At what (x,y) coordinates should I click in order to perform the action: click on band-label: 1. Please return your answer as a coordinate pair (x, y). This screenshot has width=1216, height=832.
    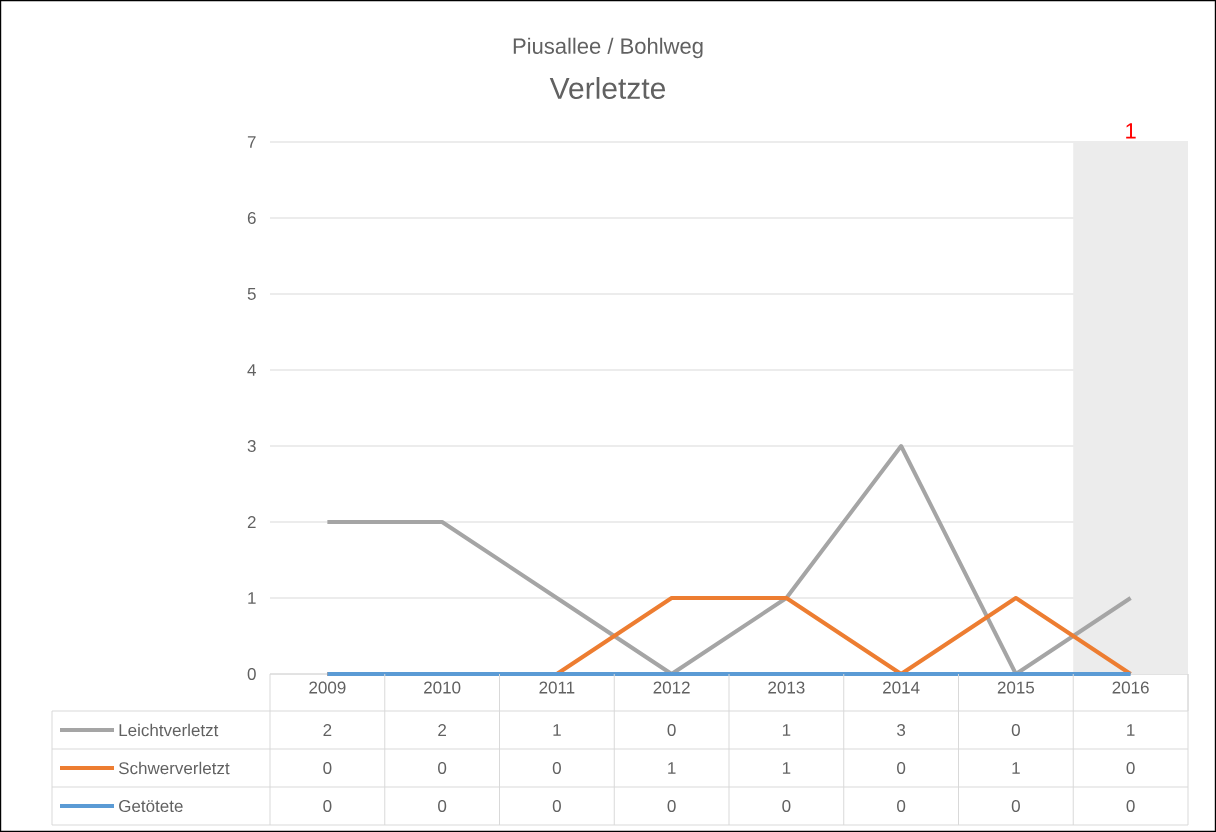
    Looking at the image, I should click on (1131, 131).